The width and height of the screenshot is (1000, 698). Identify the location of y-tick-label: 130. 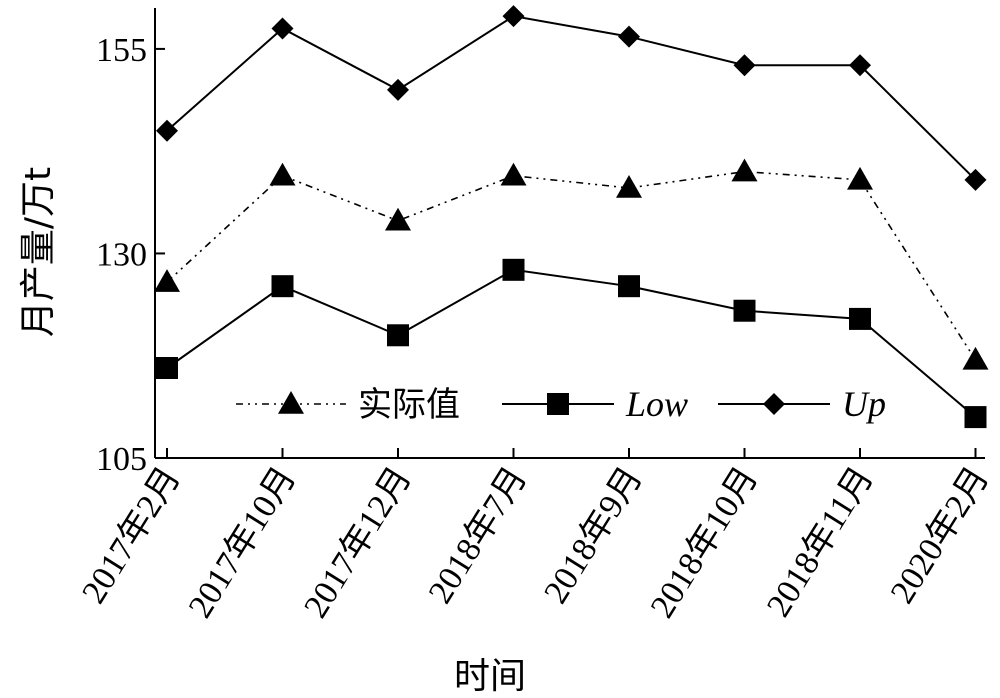
(121, 254).